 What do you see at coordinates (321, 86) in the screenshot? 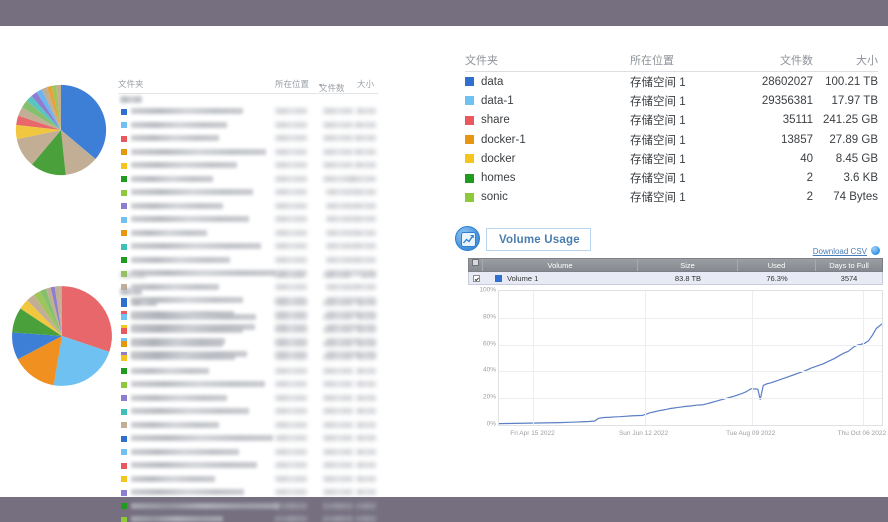
I see `sort-caret-icon: ▾` at bounding box center [321, 86].